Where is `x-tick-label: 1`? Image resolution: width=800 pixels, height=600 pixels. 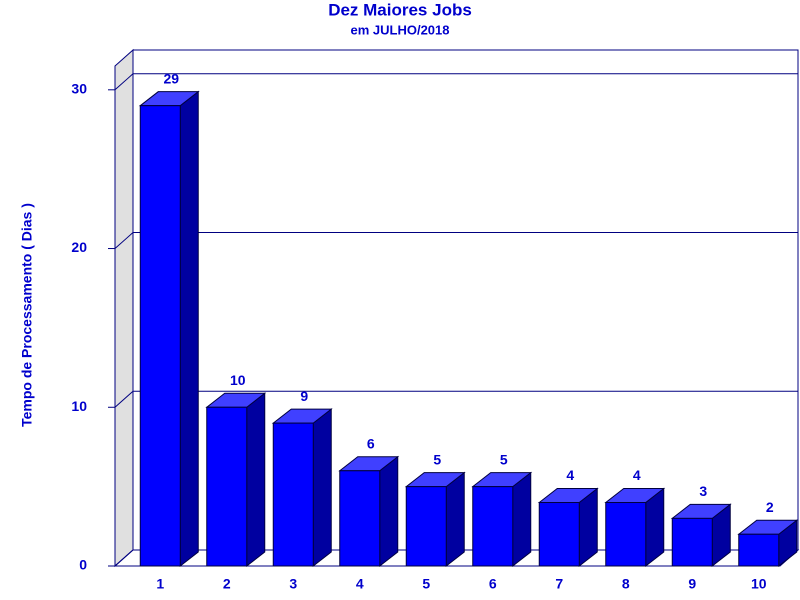 x-tick-label: 1 is located at coordinates (160, 584).